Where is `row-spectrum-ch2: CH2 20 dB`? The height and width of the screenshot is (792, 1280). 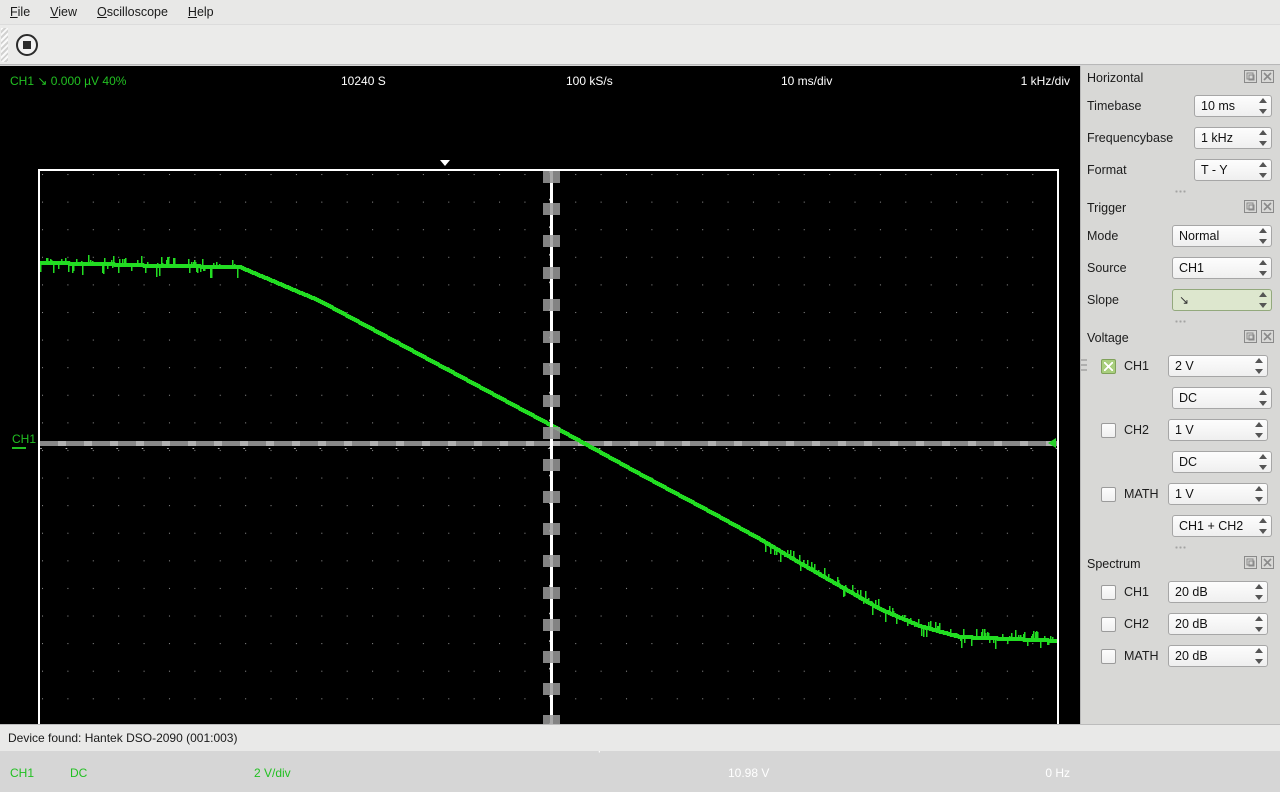
row-spectrum-ch2: CH2 20 dB is located at coordinates (1180, 624).